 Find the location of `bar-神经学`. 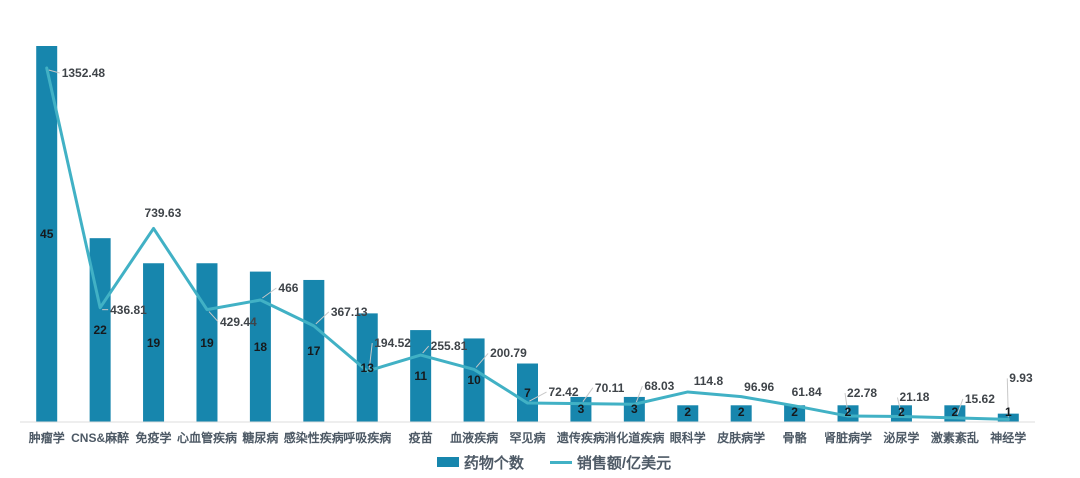

bar-神经学 is located at coordinates (1008, 417).